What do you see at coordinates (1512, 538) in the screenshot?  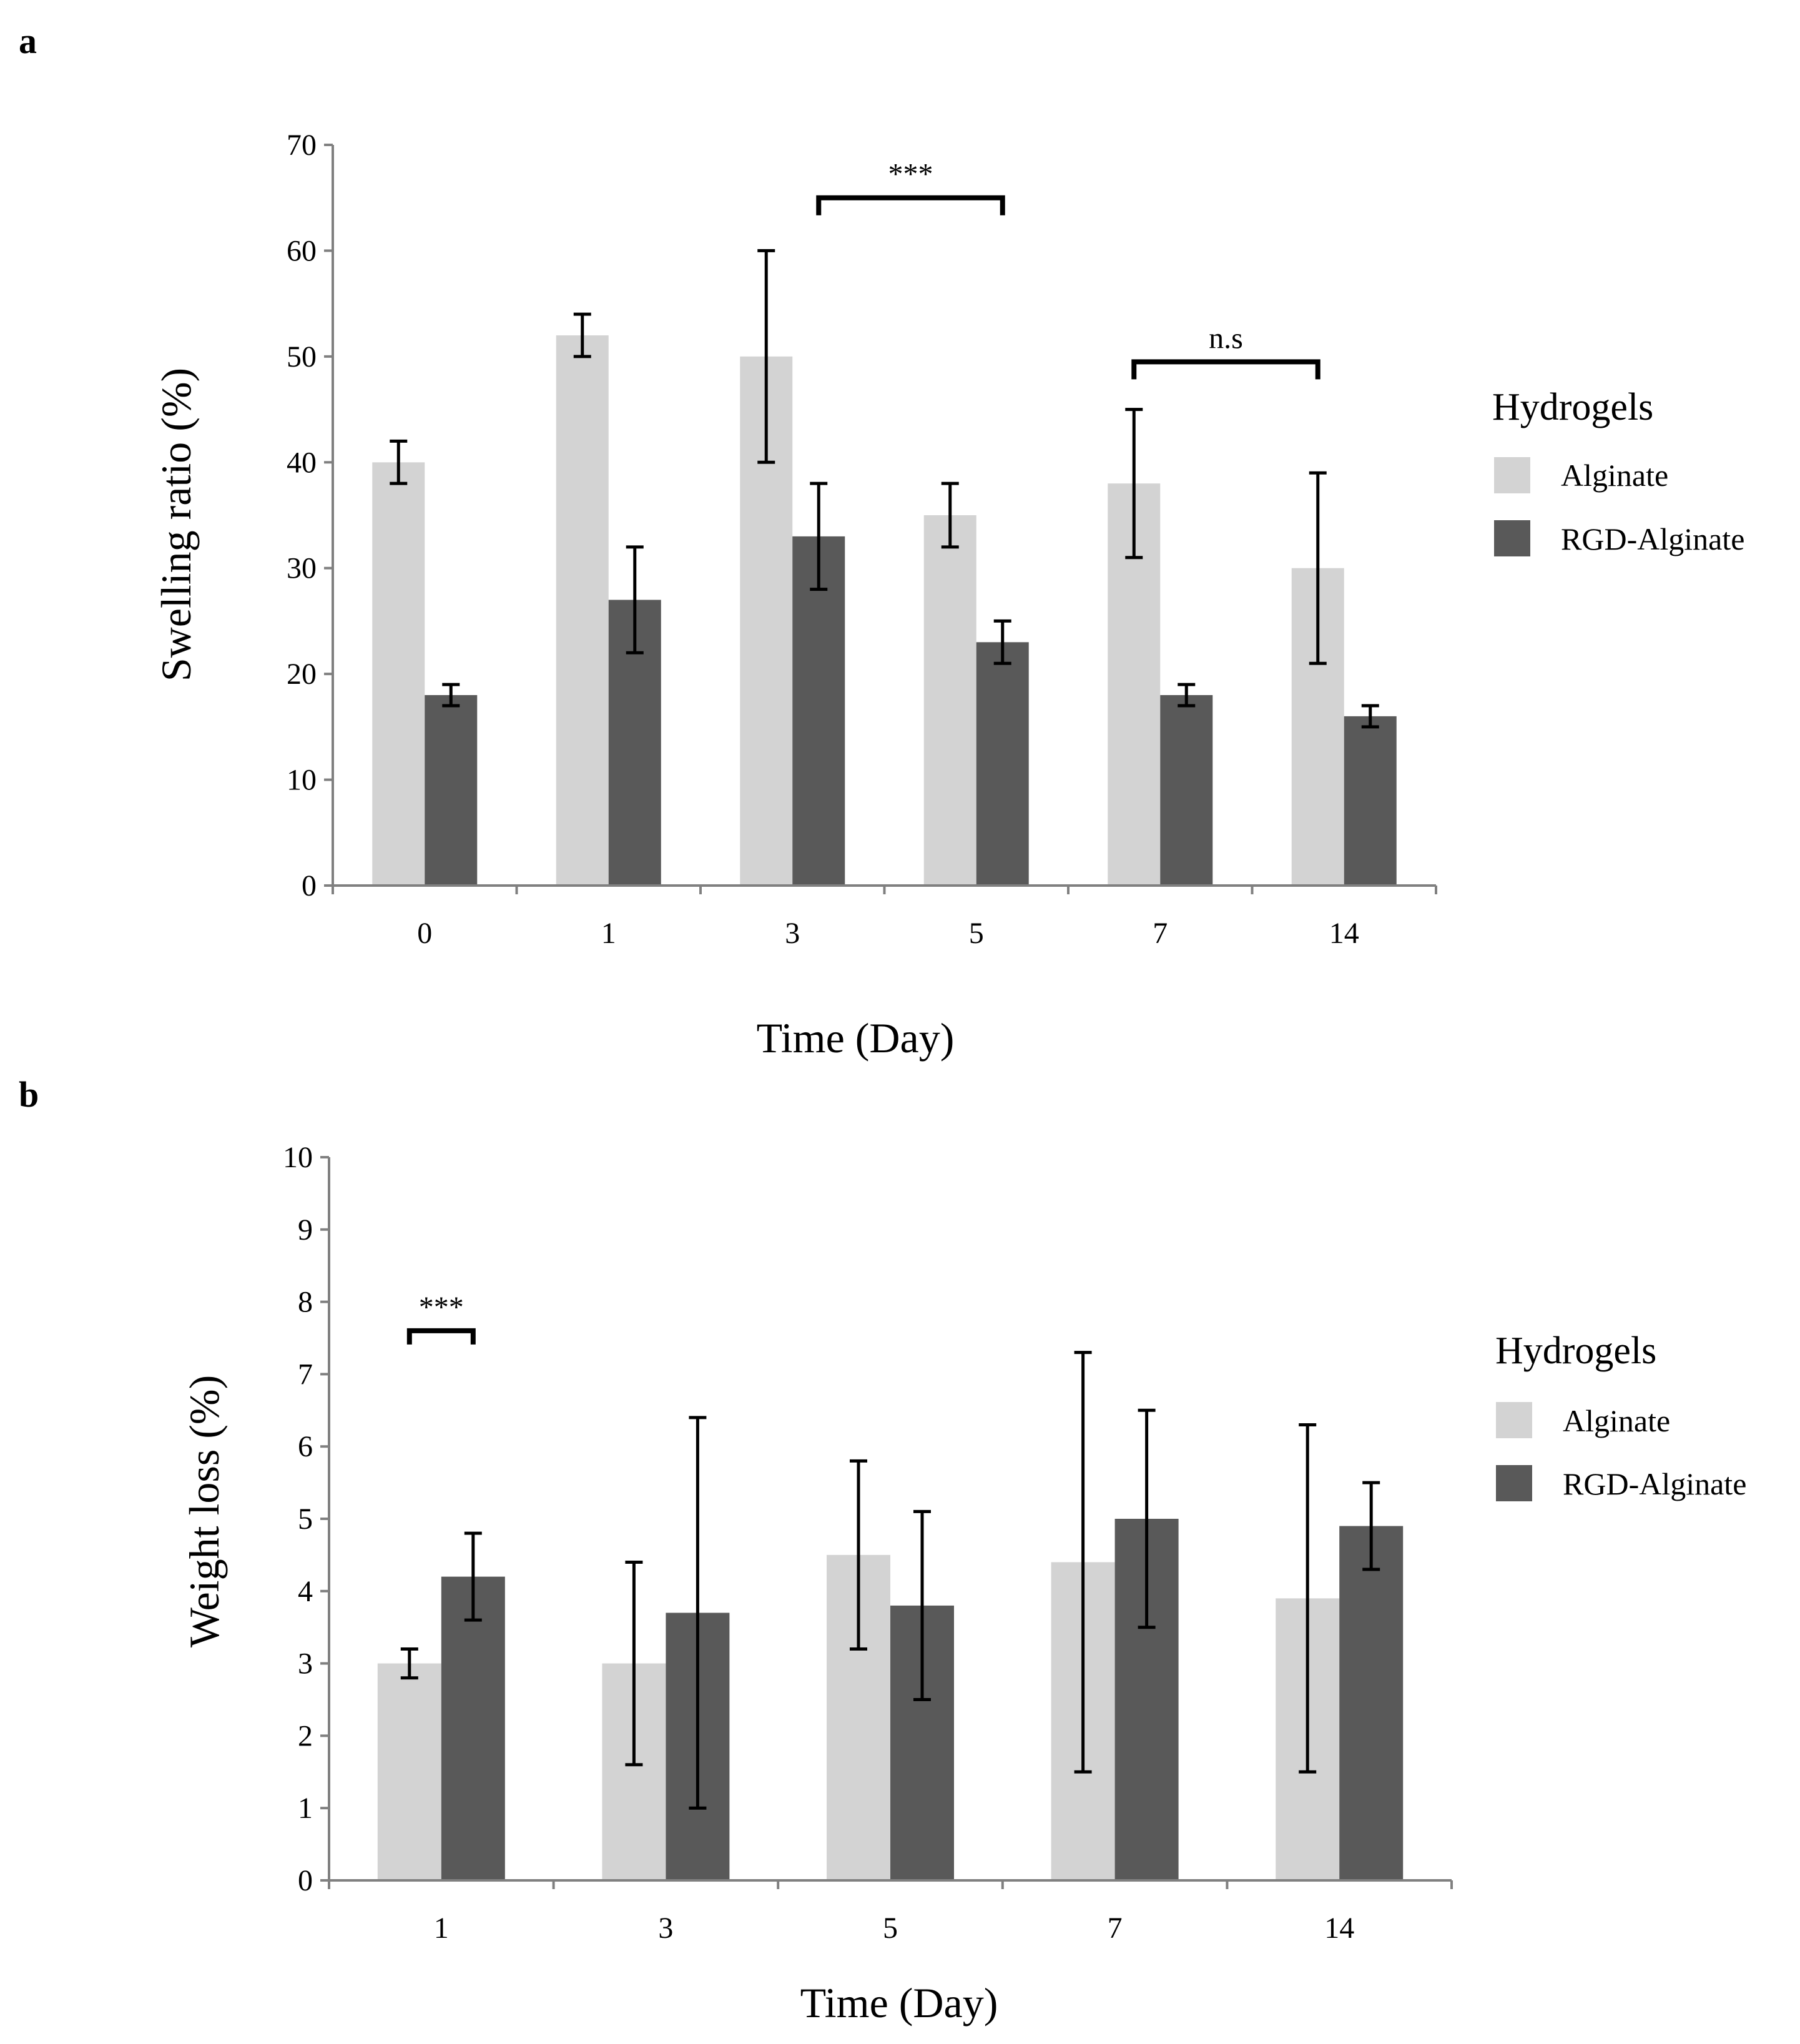 I see `panel-a-legend-swatch-rgd-alginate` at bounding box center [1512, 538].